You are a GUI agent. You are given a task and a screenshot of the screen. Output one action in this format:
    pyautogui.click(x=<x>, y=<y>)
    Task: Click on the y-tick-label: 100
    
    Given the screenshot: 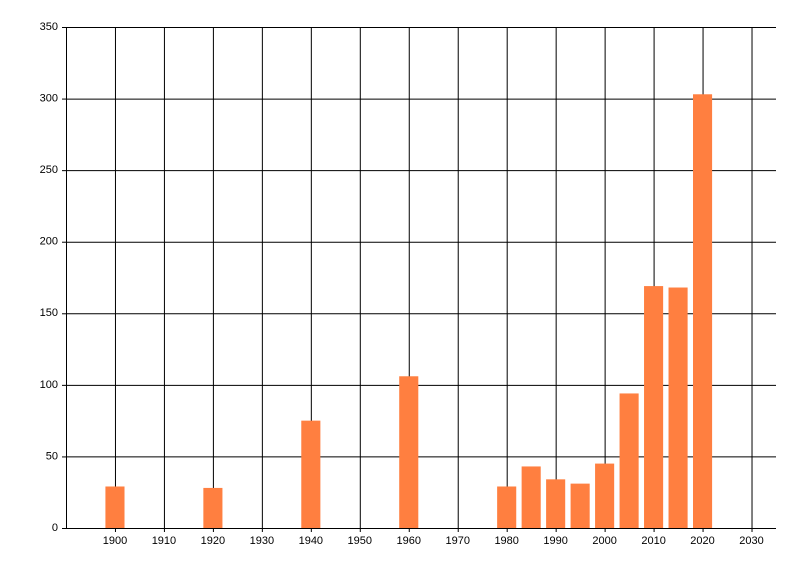 What is the action you would take?
    pyautogui.click(x=49, y=385)
    